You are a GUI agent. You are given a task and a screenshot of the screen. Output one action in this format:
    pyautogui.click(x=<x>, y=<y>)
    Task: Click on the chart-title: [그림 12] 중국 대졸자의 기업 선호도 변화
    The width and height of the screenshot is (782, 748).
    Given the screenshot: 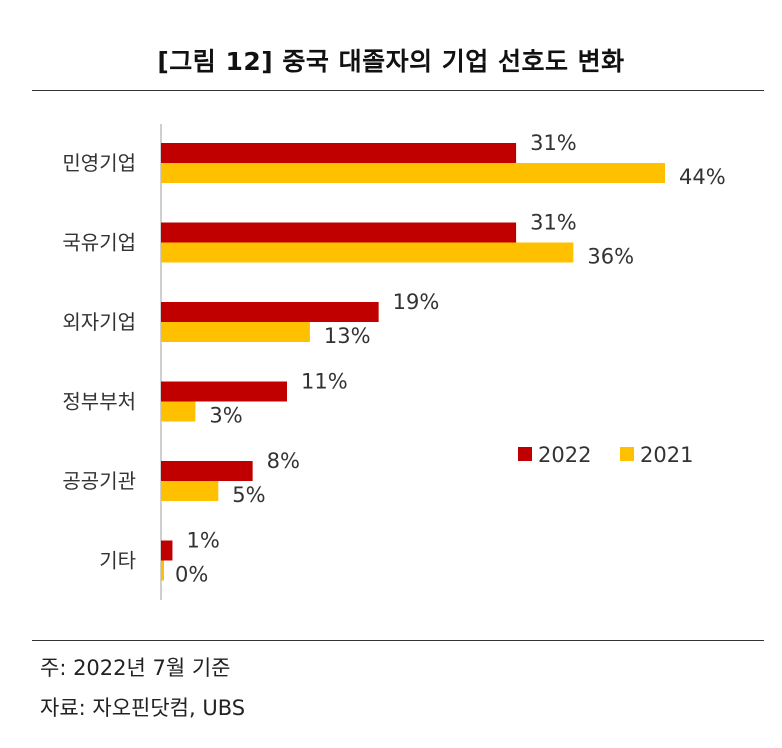 What is the action you would take?
    pyautogui.click(x=391, y=61)
    